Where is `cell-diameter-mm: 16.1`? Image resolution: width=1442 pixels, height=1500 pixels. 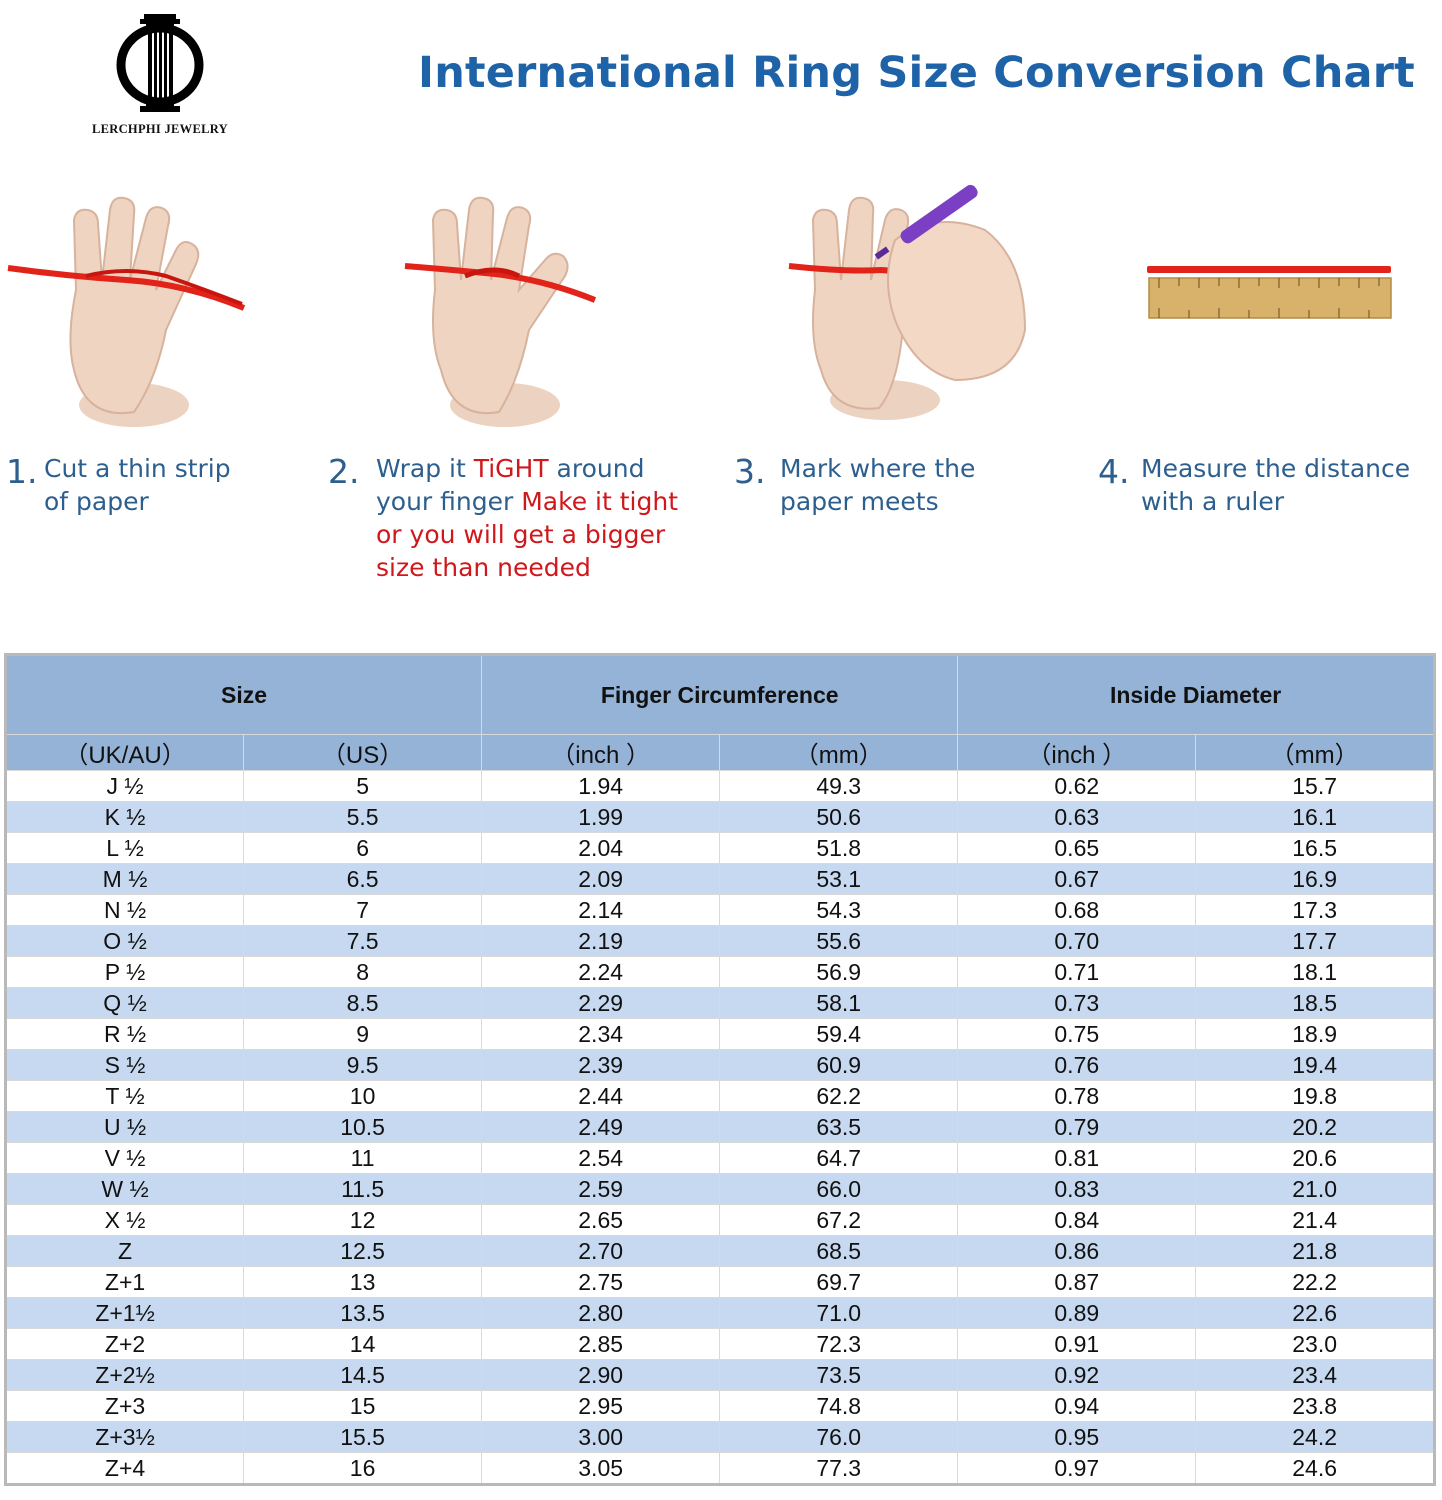 cell-diameter-mm: 16.1 is located at coordinates (1315, 817).